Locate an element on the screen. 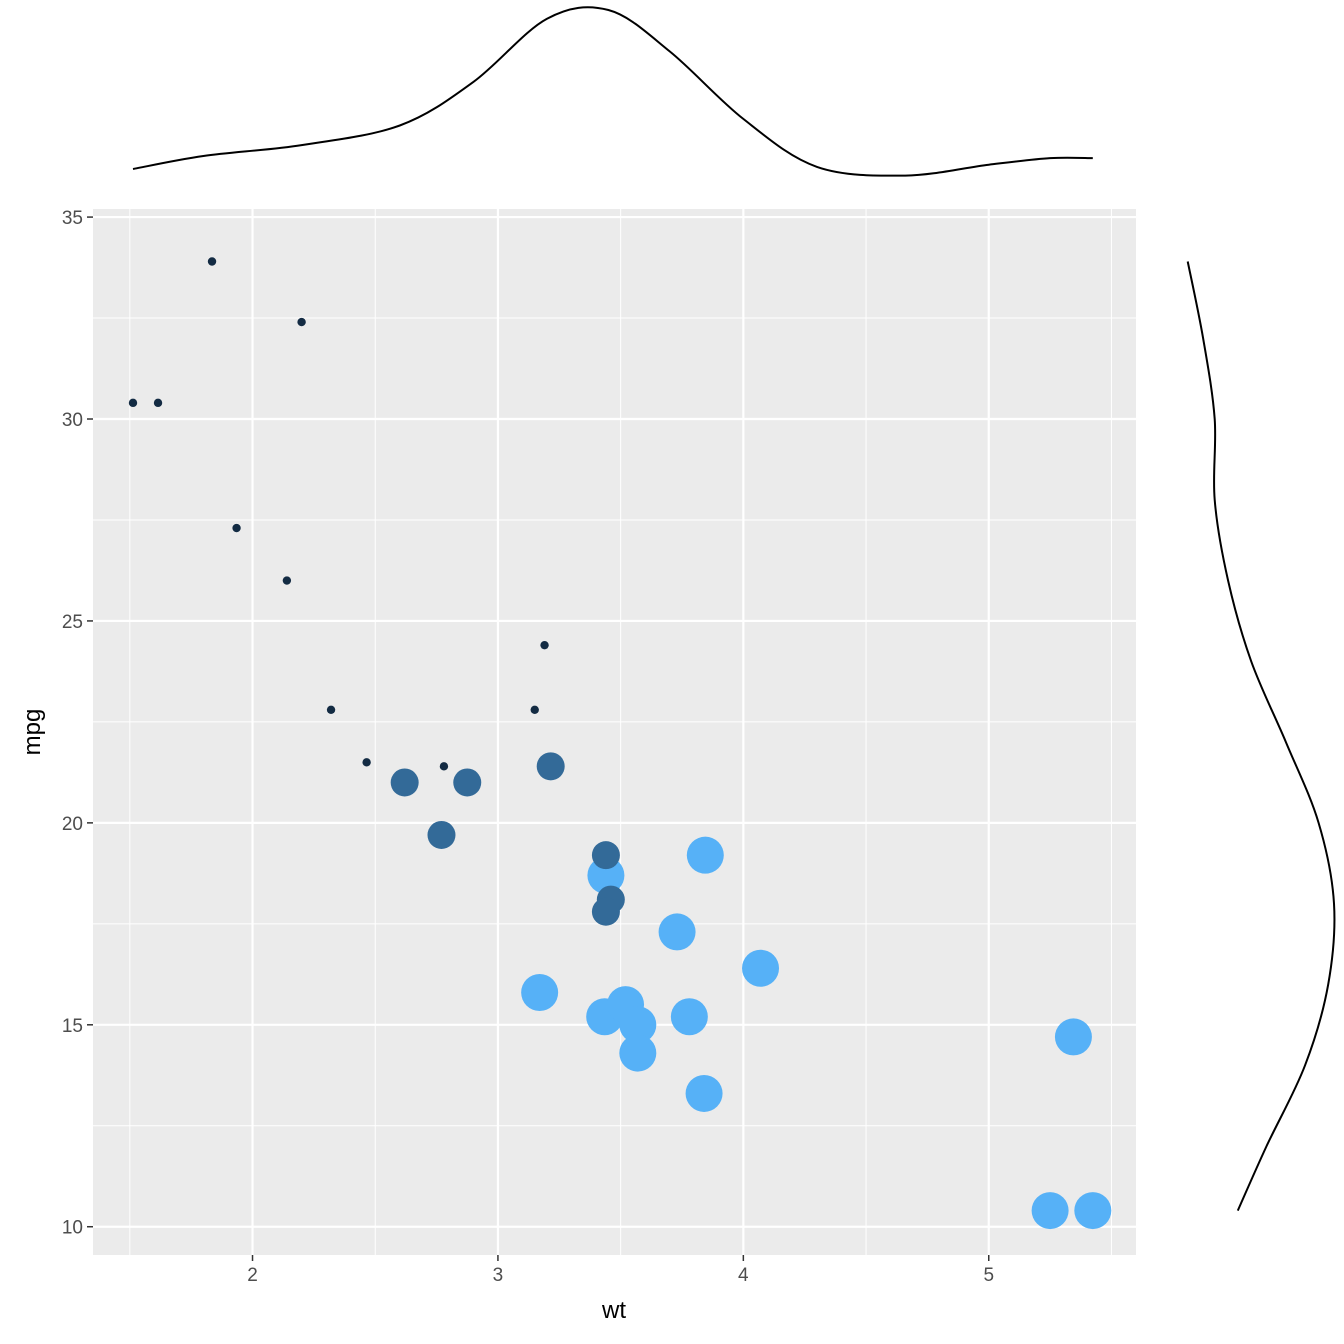  y-axis-ticks: 10 15 20 25 30 35 is located at coordinates (77, 723).